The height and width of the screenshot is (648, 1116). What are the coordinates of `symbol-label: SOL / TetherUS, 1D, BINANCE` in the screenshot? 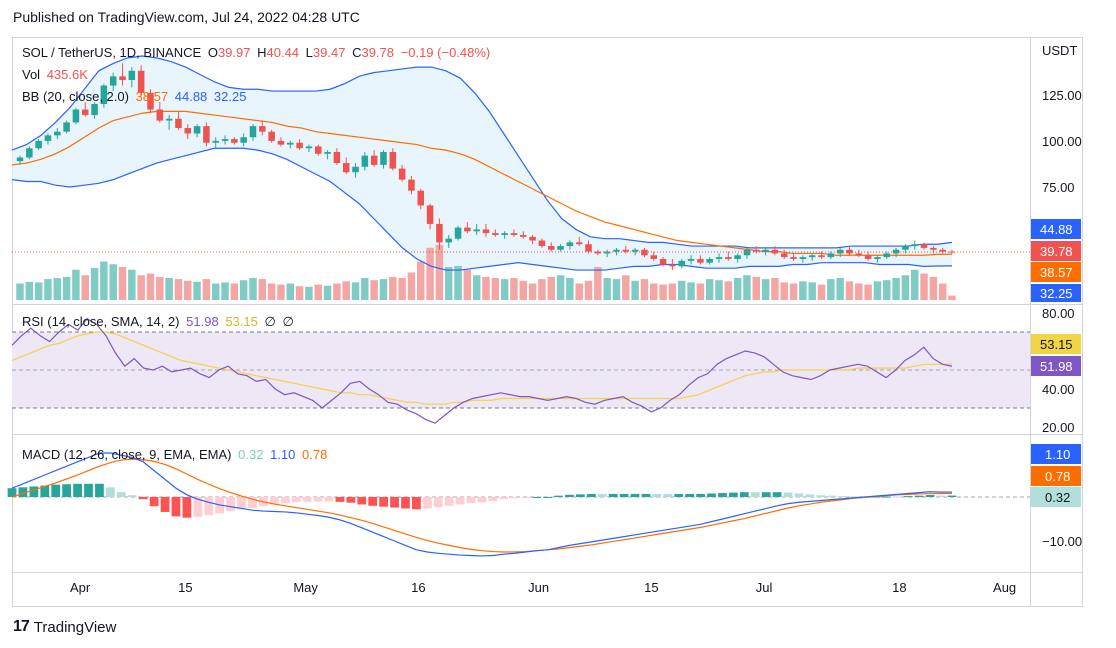 It's located at (112, 52).